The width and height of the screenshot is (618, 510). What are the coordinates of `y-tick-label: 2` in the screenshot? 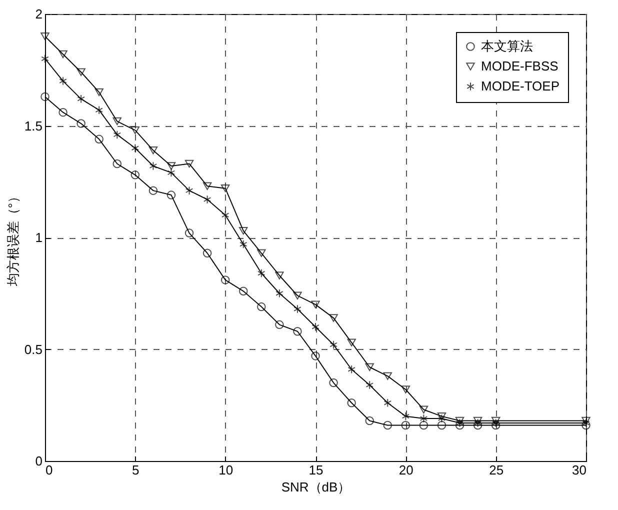 It's located at (38, 14).